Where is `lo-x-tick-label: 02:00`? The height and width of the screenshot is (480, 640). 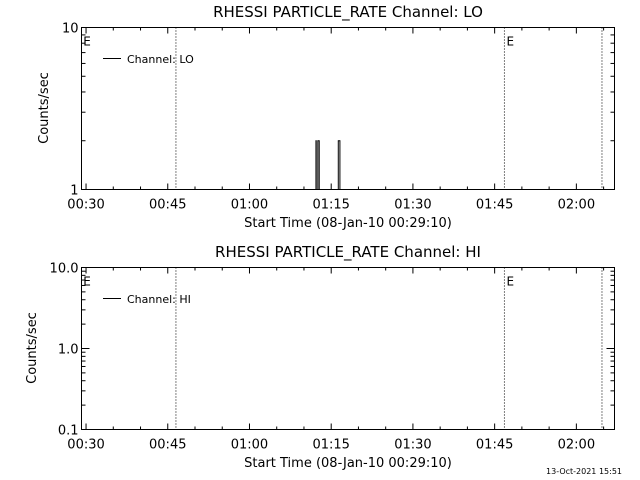
lo-x-tick-label: 02:00 is located at coordinates (576, 205).